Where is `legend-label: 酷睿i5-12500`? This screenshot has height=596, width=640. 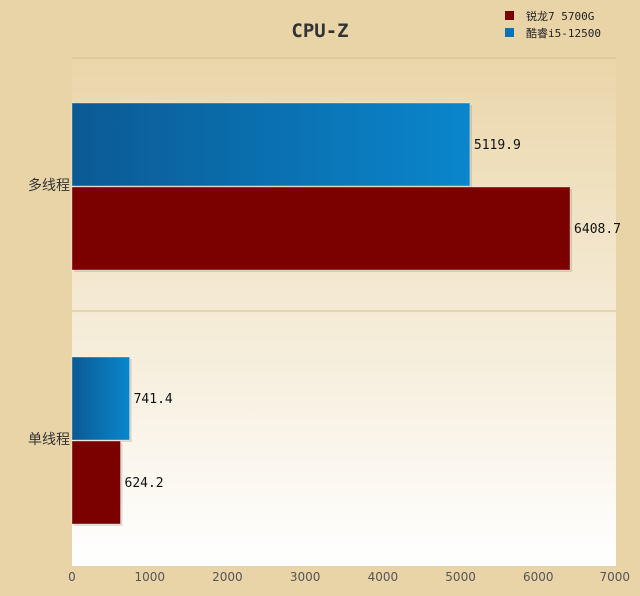
legend-label: 酷睿i5-12500 is located at coordinates (563, 33).